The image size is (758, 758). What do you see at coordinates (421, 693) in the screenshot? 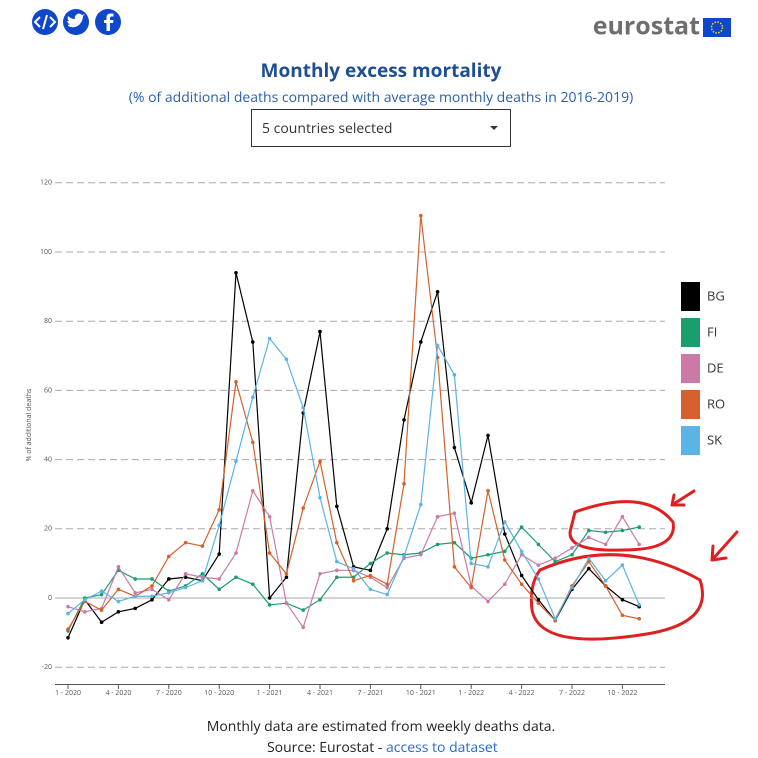
I see `x-tick-label: 10 - 2021` at bounding box center [421, 693].